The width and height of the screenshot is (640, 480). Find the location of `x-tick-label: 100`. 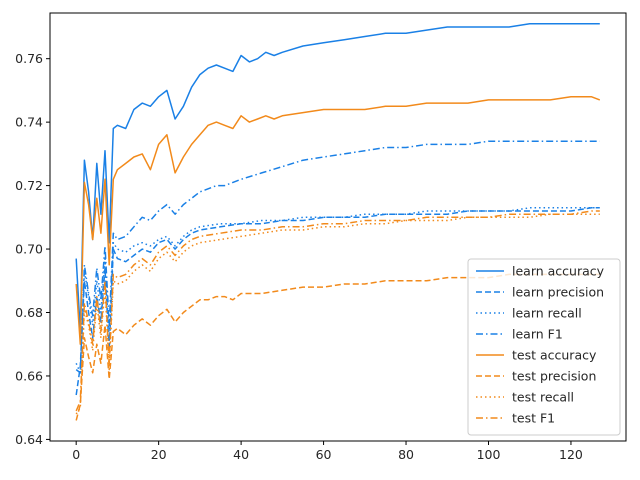

x-tick-label: 100 is located at coordinates (489, 454).